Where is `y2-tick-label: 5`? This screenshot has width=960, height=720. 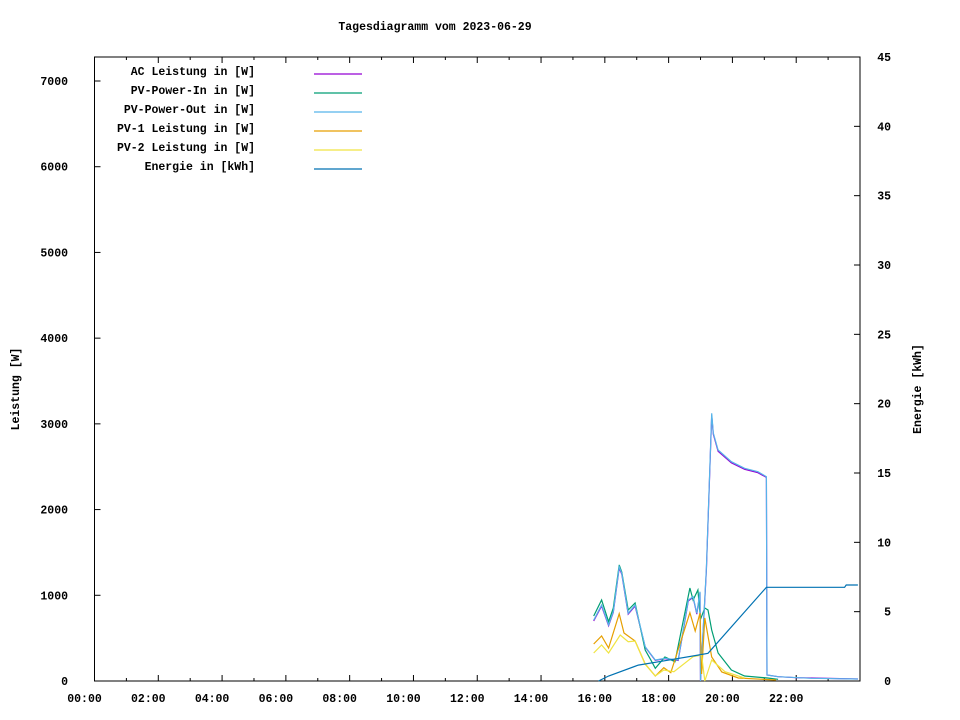
y2-tick-label: 5 is located at coordinates (887, 613).